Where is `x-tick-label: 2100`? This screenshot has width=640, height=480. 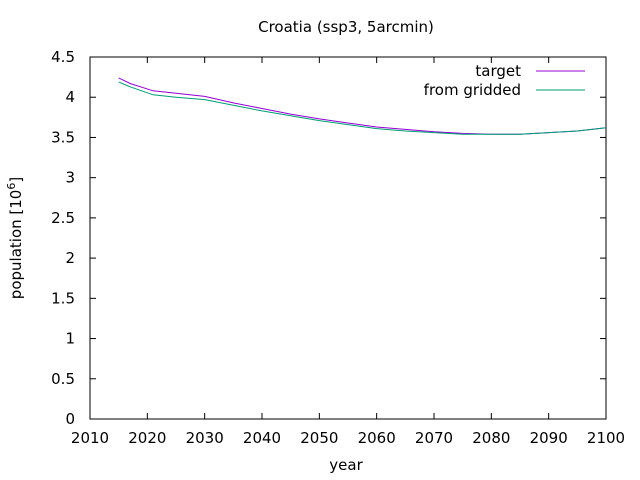
x-tick-label: 2100 is located at coordinates (606, 438).